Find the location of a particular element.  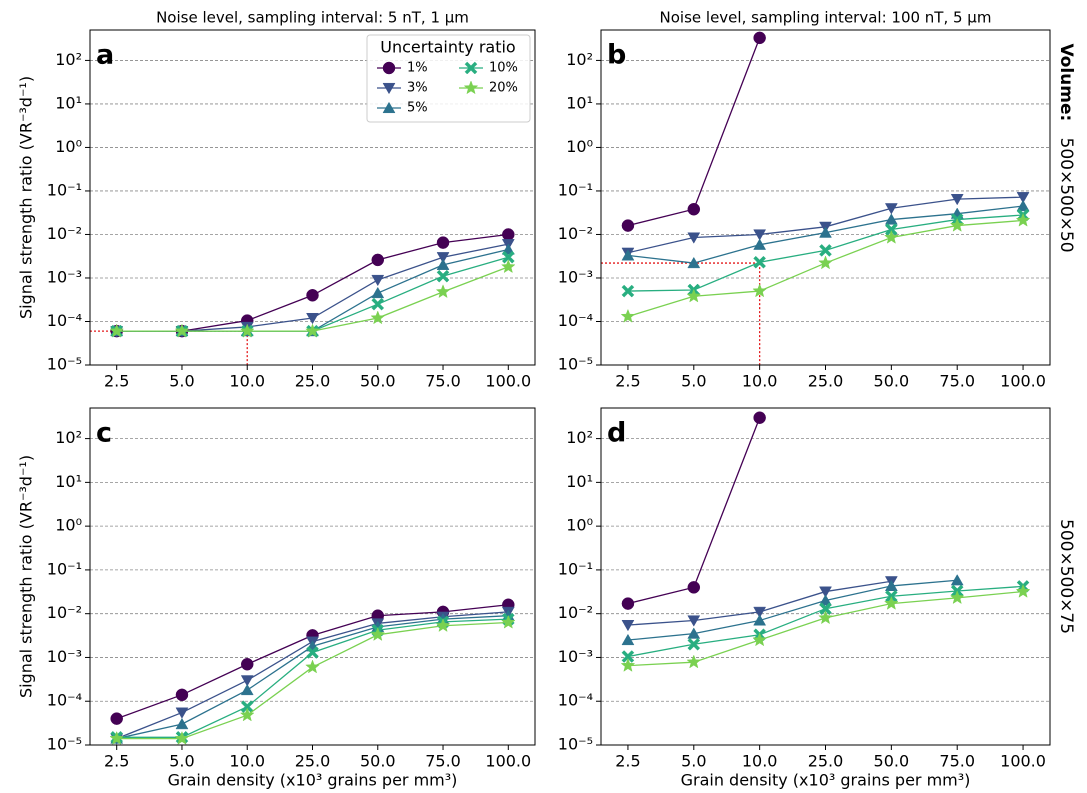

x-tick-label: 75.0 is located at coordinates (957, 381).